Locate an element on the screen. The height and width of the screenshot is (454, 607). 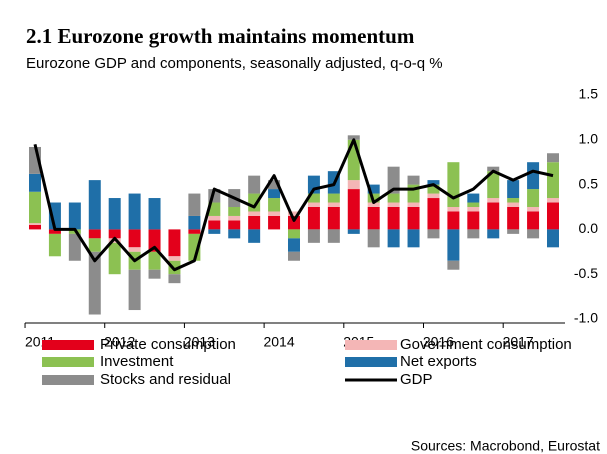
y-tick-label: 0.0 is located at coordinates (589, 228).